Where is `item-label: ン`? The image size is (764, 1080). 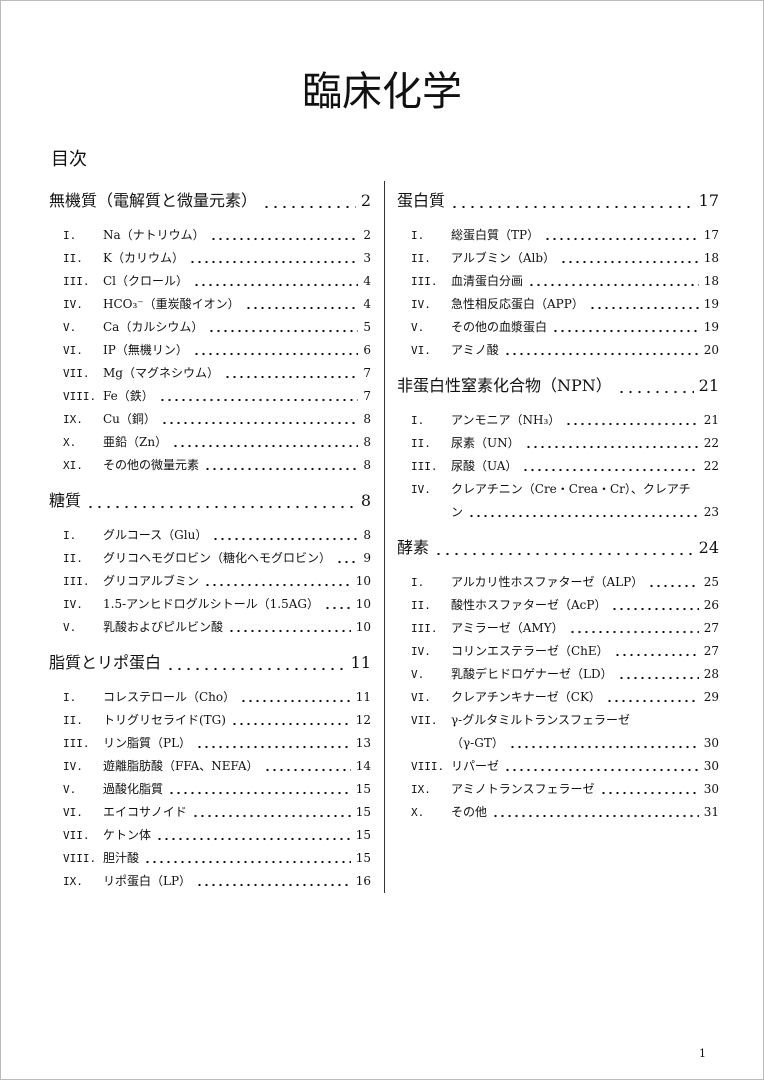 item-label: ン is located at coordinates (457, 512).